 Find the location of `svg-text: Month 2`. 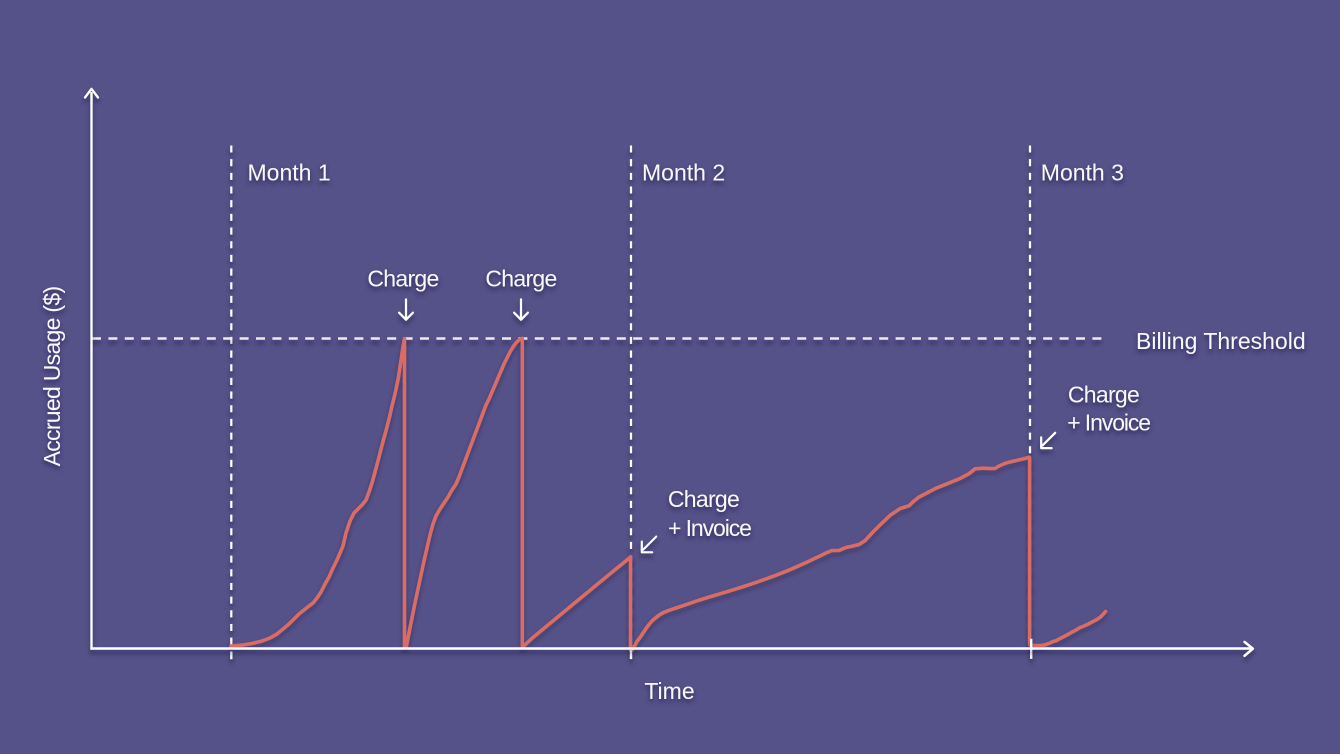

svg-text: Month 2 is located at coordinates (683, 173).